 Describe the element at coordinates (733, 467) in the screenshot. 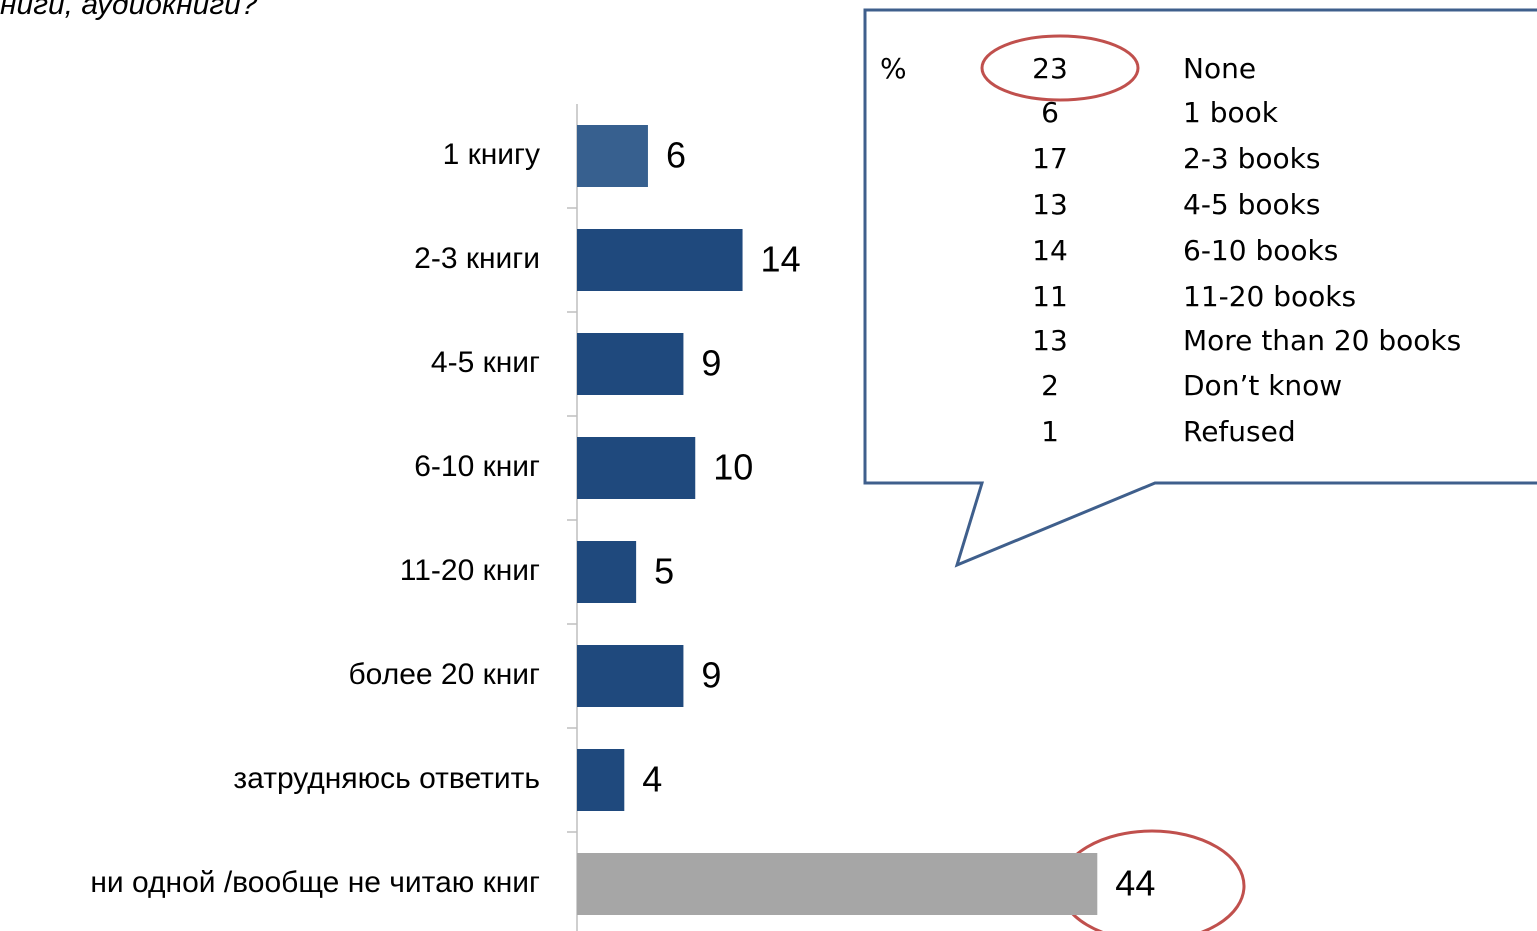

I see `data-label: 10` at that location.